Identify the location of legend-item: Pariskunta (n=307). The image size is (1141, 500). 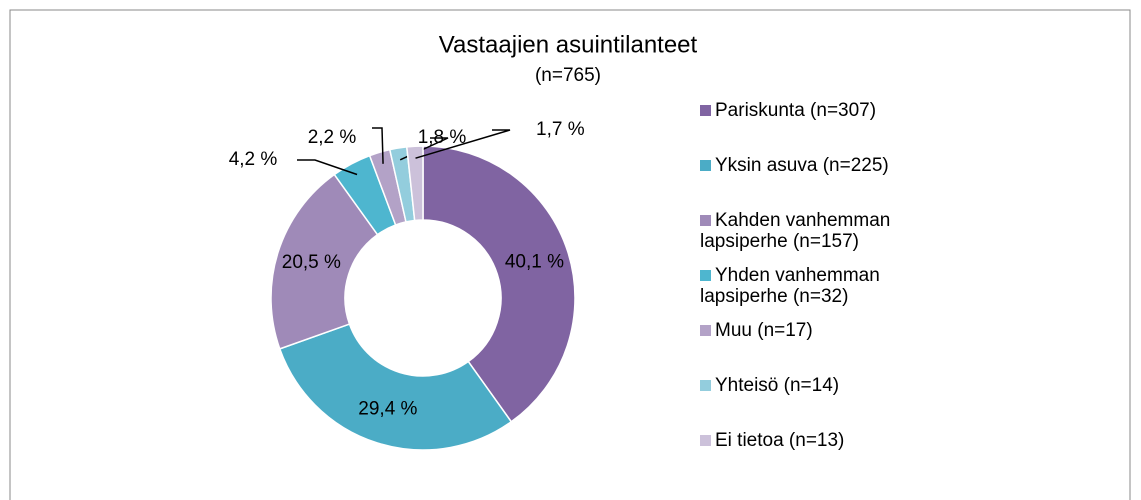
(815, 110).